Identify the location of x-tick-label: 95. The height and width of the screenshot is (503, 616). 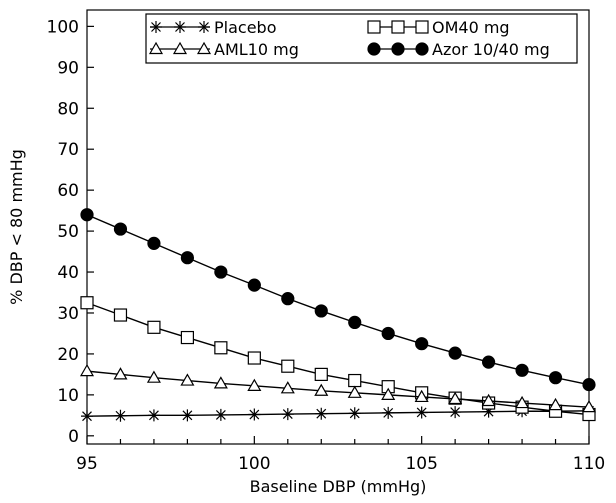
(87, 464).